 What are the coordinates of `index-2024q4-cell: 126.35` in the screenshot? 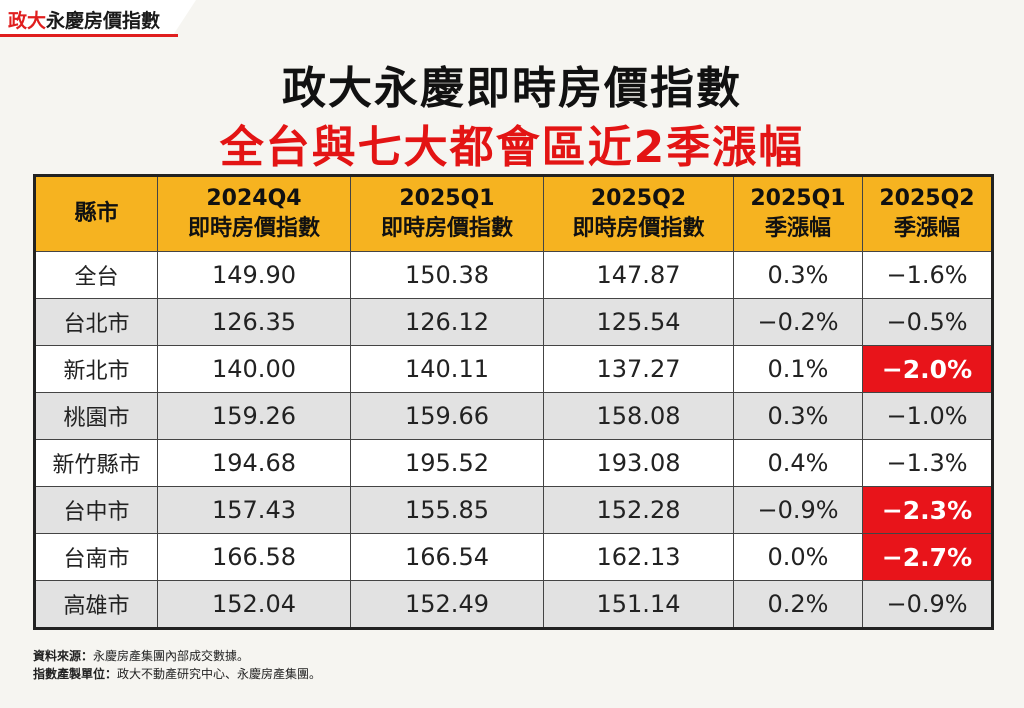 It's located at (254, 322).